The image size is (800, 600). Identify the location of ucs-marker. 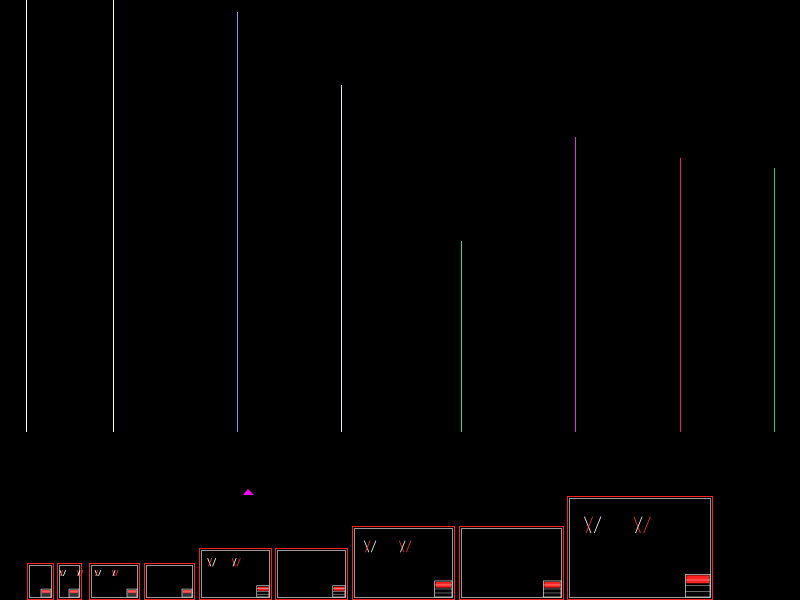
(248, 492).